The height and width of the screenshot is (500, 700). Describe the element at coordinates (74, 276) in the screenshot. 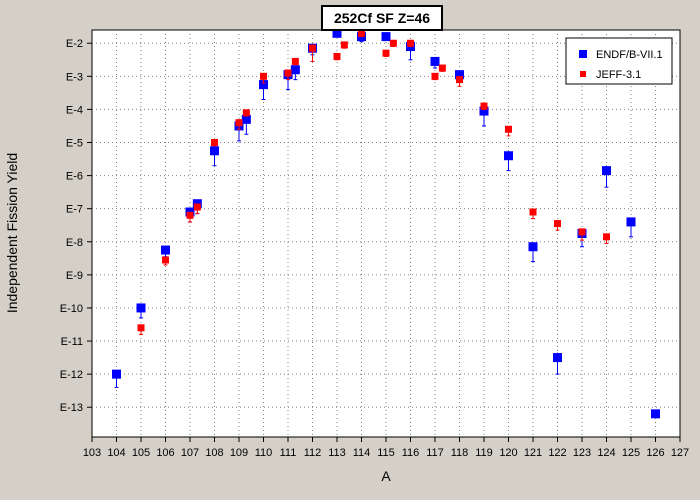

I see `y-tick-label: E-9` at that location.